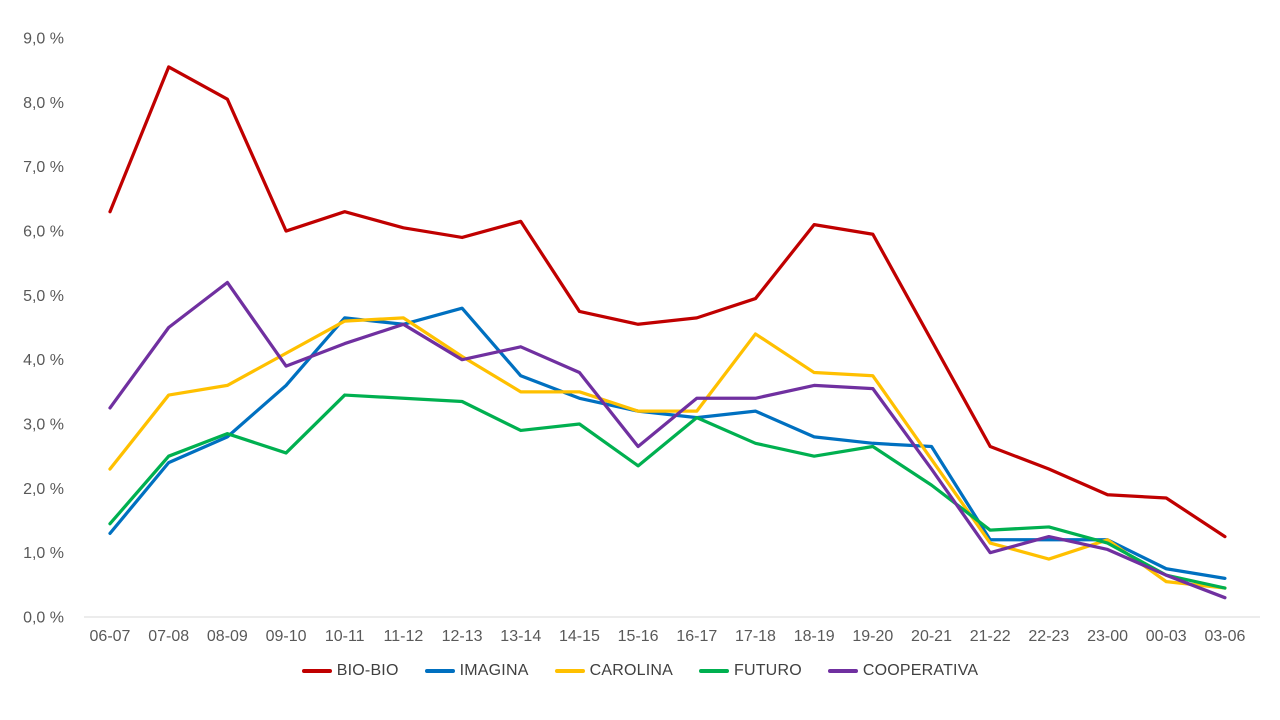  What do you see at coordinates (43, 618) in the screenshot?
I see `y-tick-label: 0,0 %` at bounding box center [43, 618].